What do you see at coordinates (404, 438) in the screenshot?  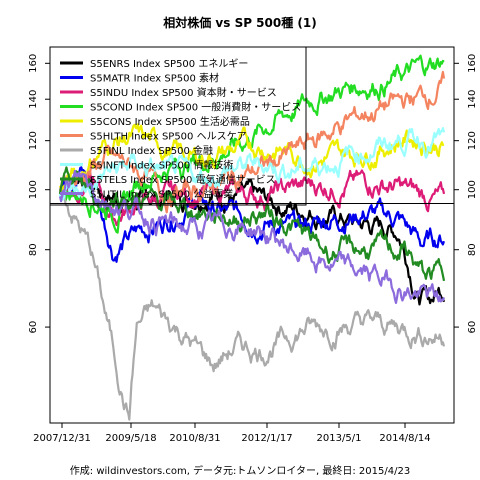 I see `x-tick-label: 2014/8/14` at bounding box center [404, 438].